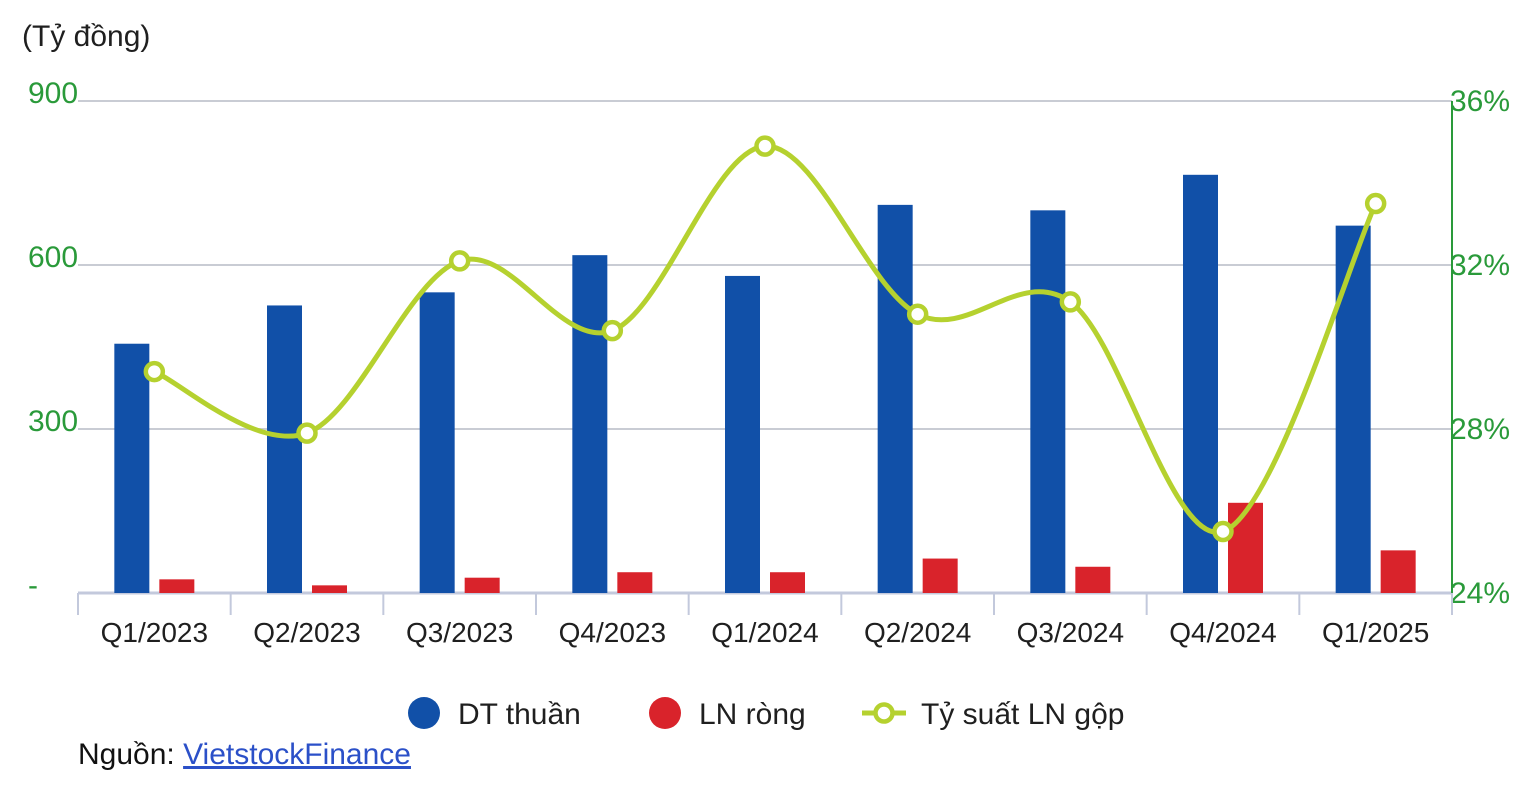 This screenshot has height=803, width=1527. I want to click on left-tick-label: 300, so click(53, 421).